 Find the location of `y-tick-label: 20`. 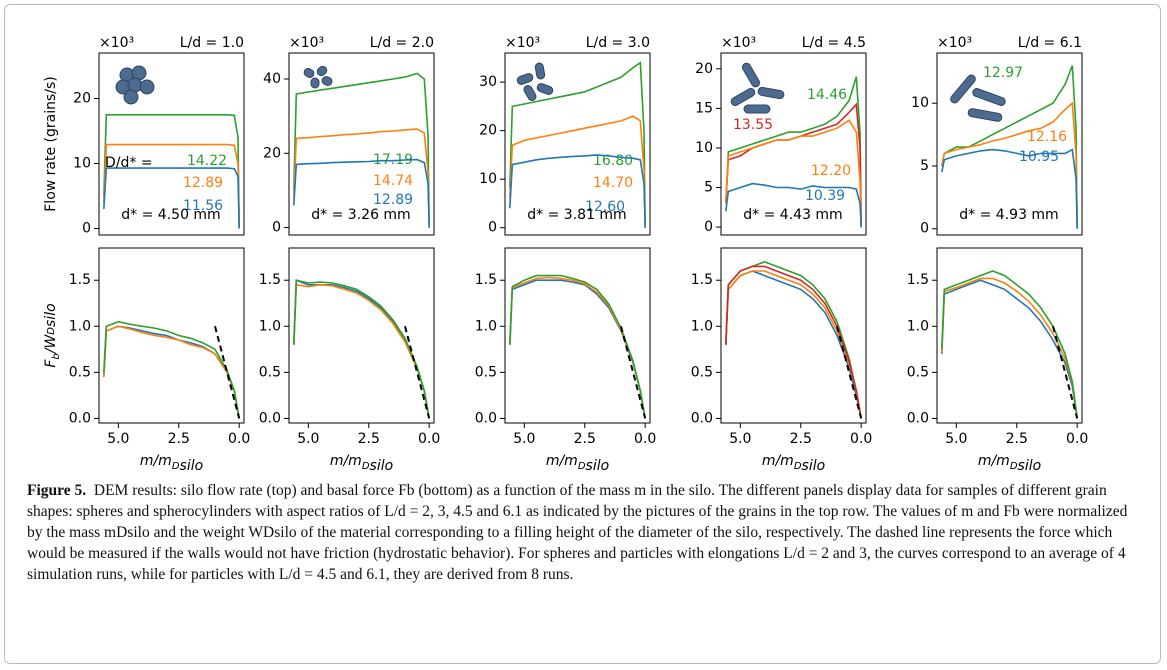

y-tick-label: 20 is located at coordinates (82, 99).